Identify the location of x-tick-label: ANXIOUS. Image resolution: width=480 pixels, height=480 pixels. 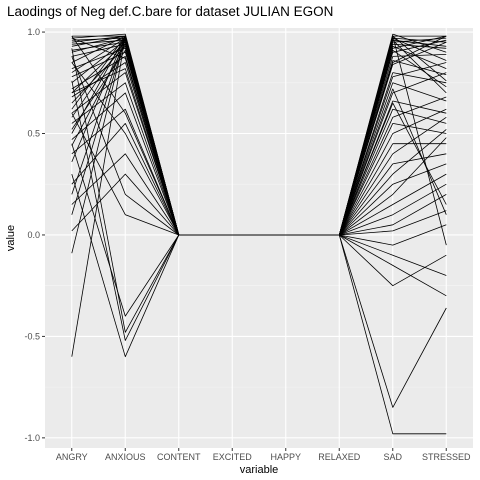
(125, 457).